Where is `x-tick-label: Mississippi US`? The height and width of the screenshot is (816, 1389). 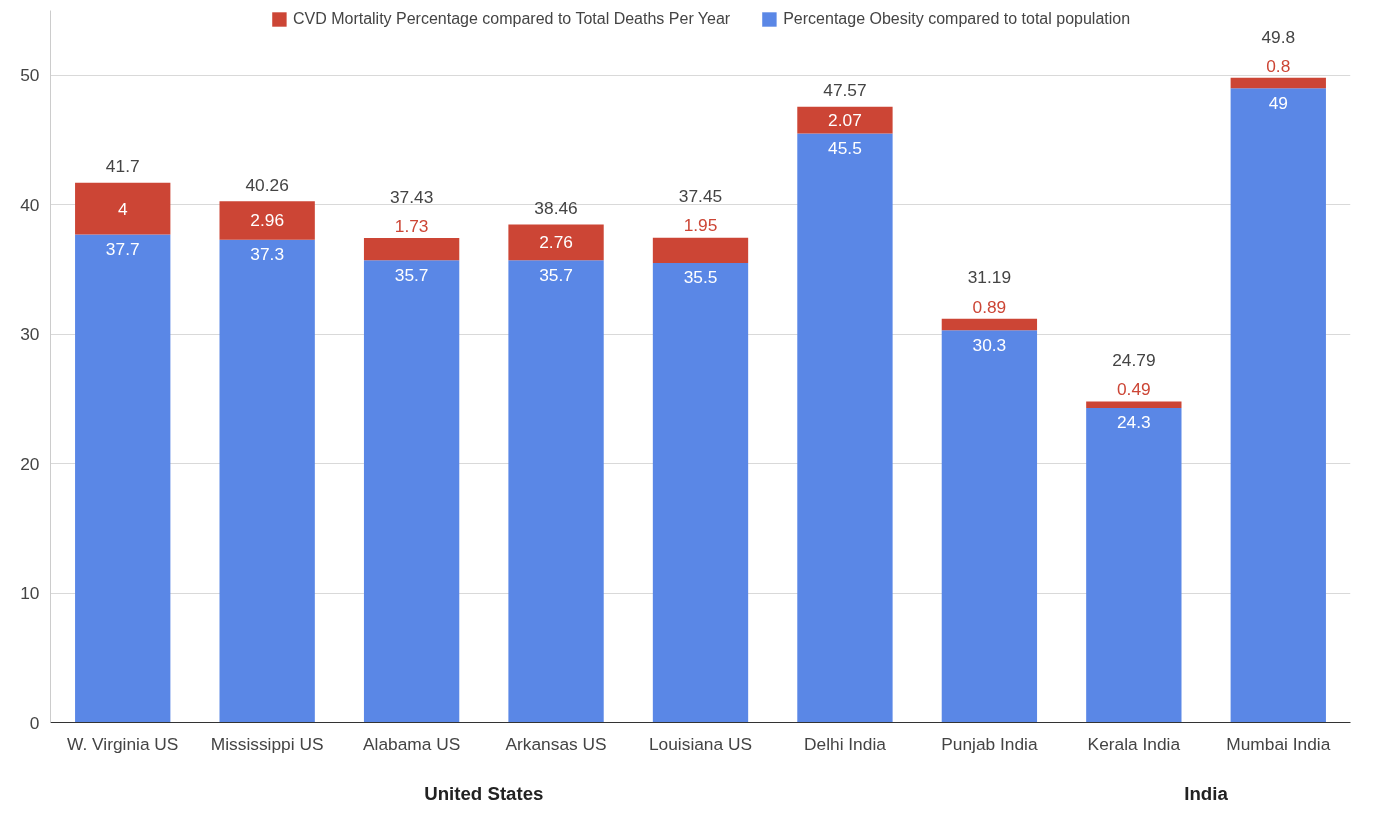
x-tick-label: Mississippi US is located at coordinates (267, 743).